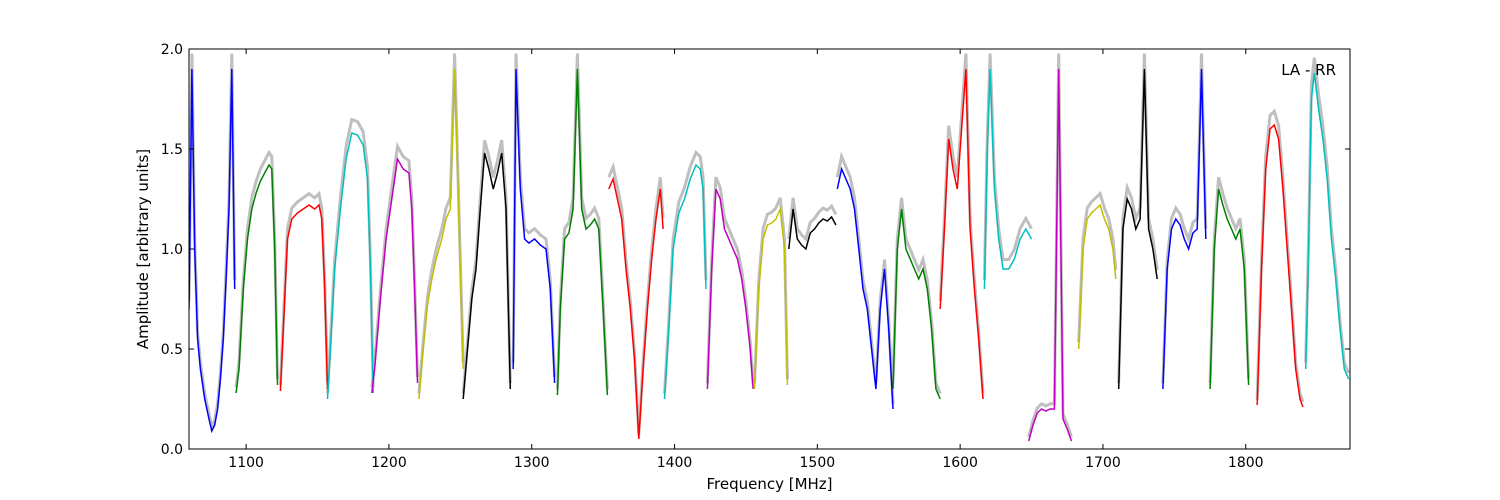 The width and height of the screenshot is (1500, 500). What do you see at coordinates (1103, 463) in the screenshot?
I see `x-tick-label: 1700` at bounding box center [1103, 463].